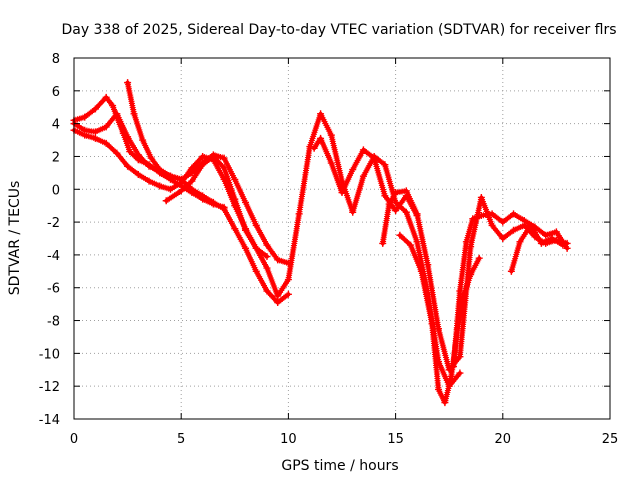  What do you see at coordinates (53, 289) in the screenshot?
I see `y-tick-label: -6` at bounding box center [53, 289].